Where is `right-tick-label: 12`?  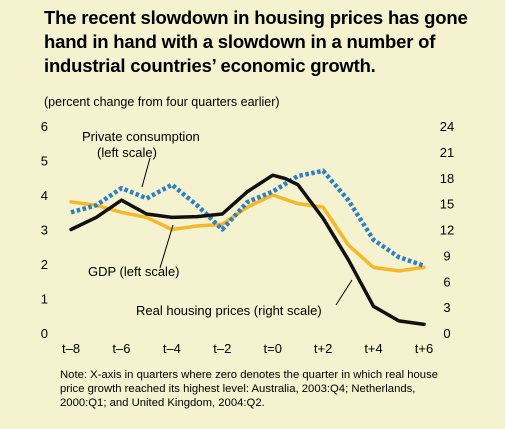 right-tick-label: 12 is located at coordinates (447, 230).